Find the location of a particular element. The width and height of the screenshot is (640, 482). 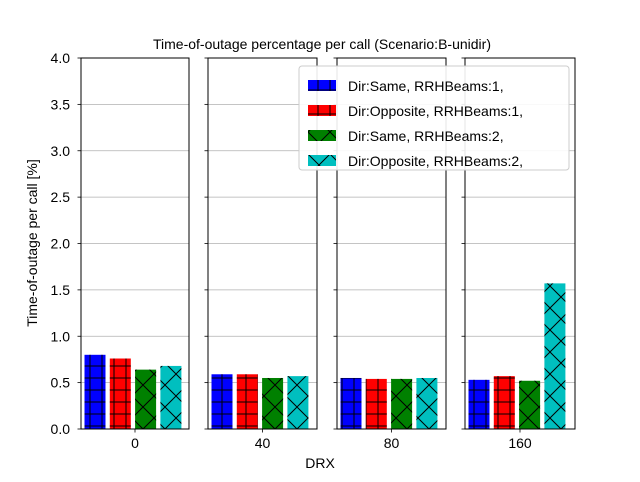

bar-80-s0 is located at coordinates (351, 403).